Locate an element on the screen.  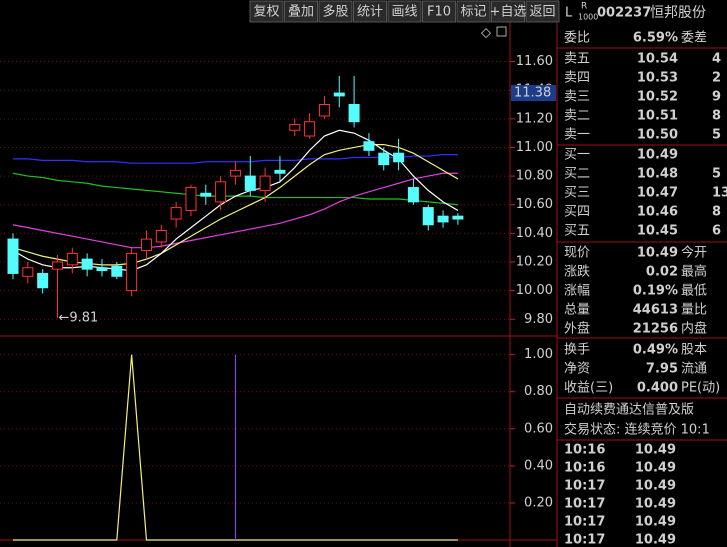
y-tick-label: 10.80 is located at coordinates (534, 176).